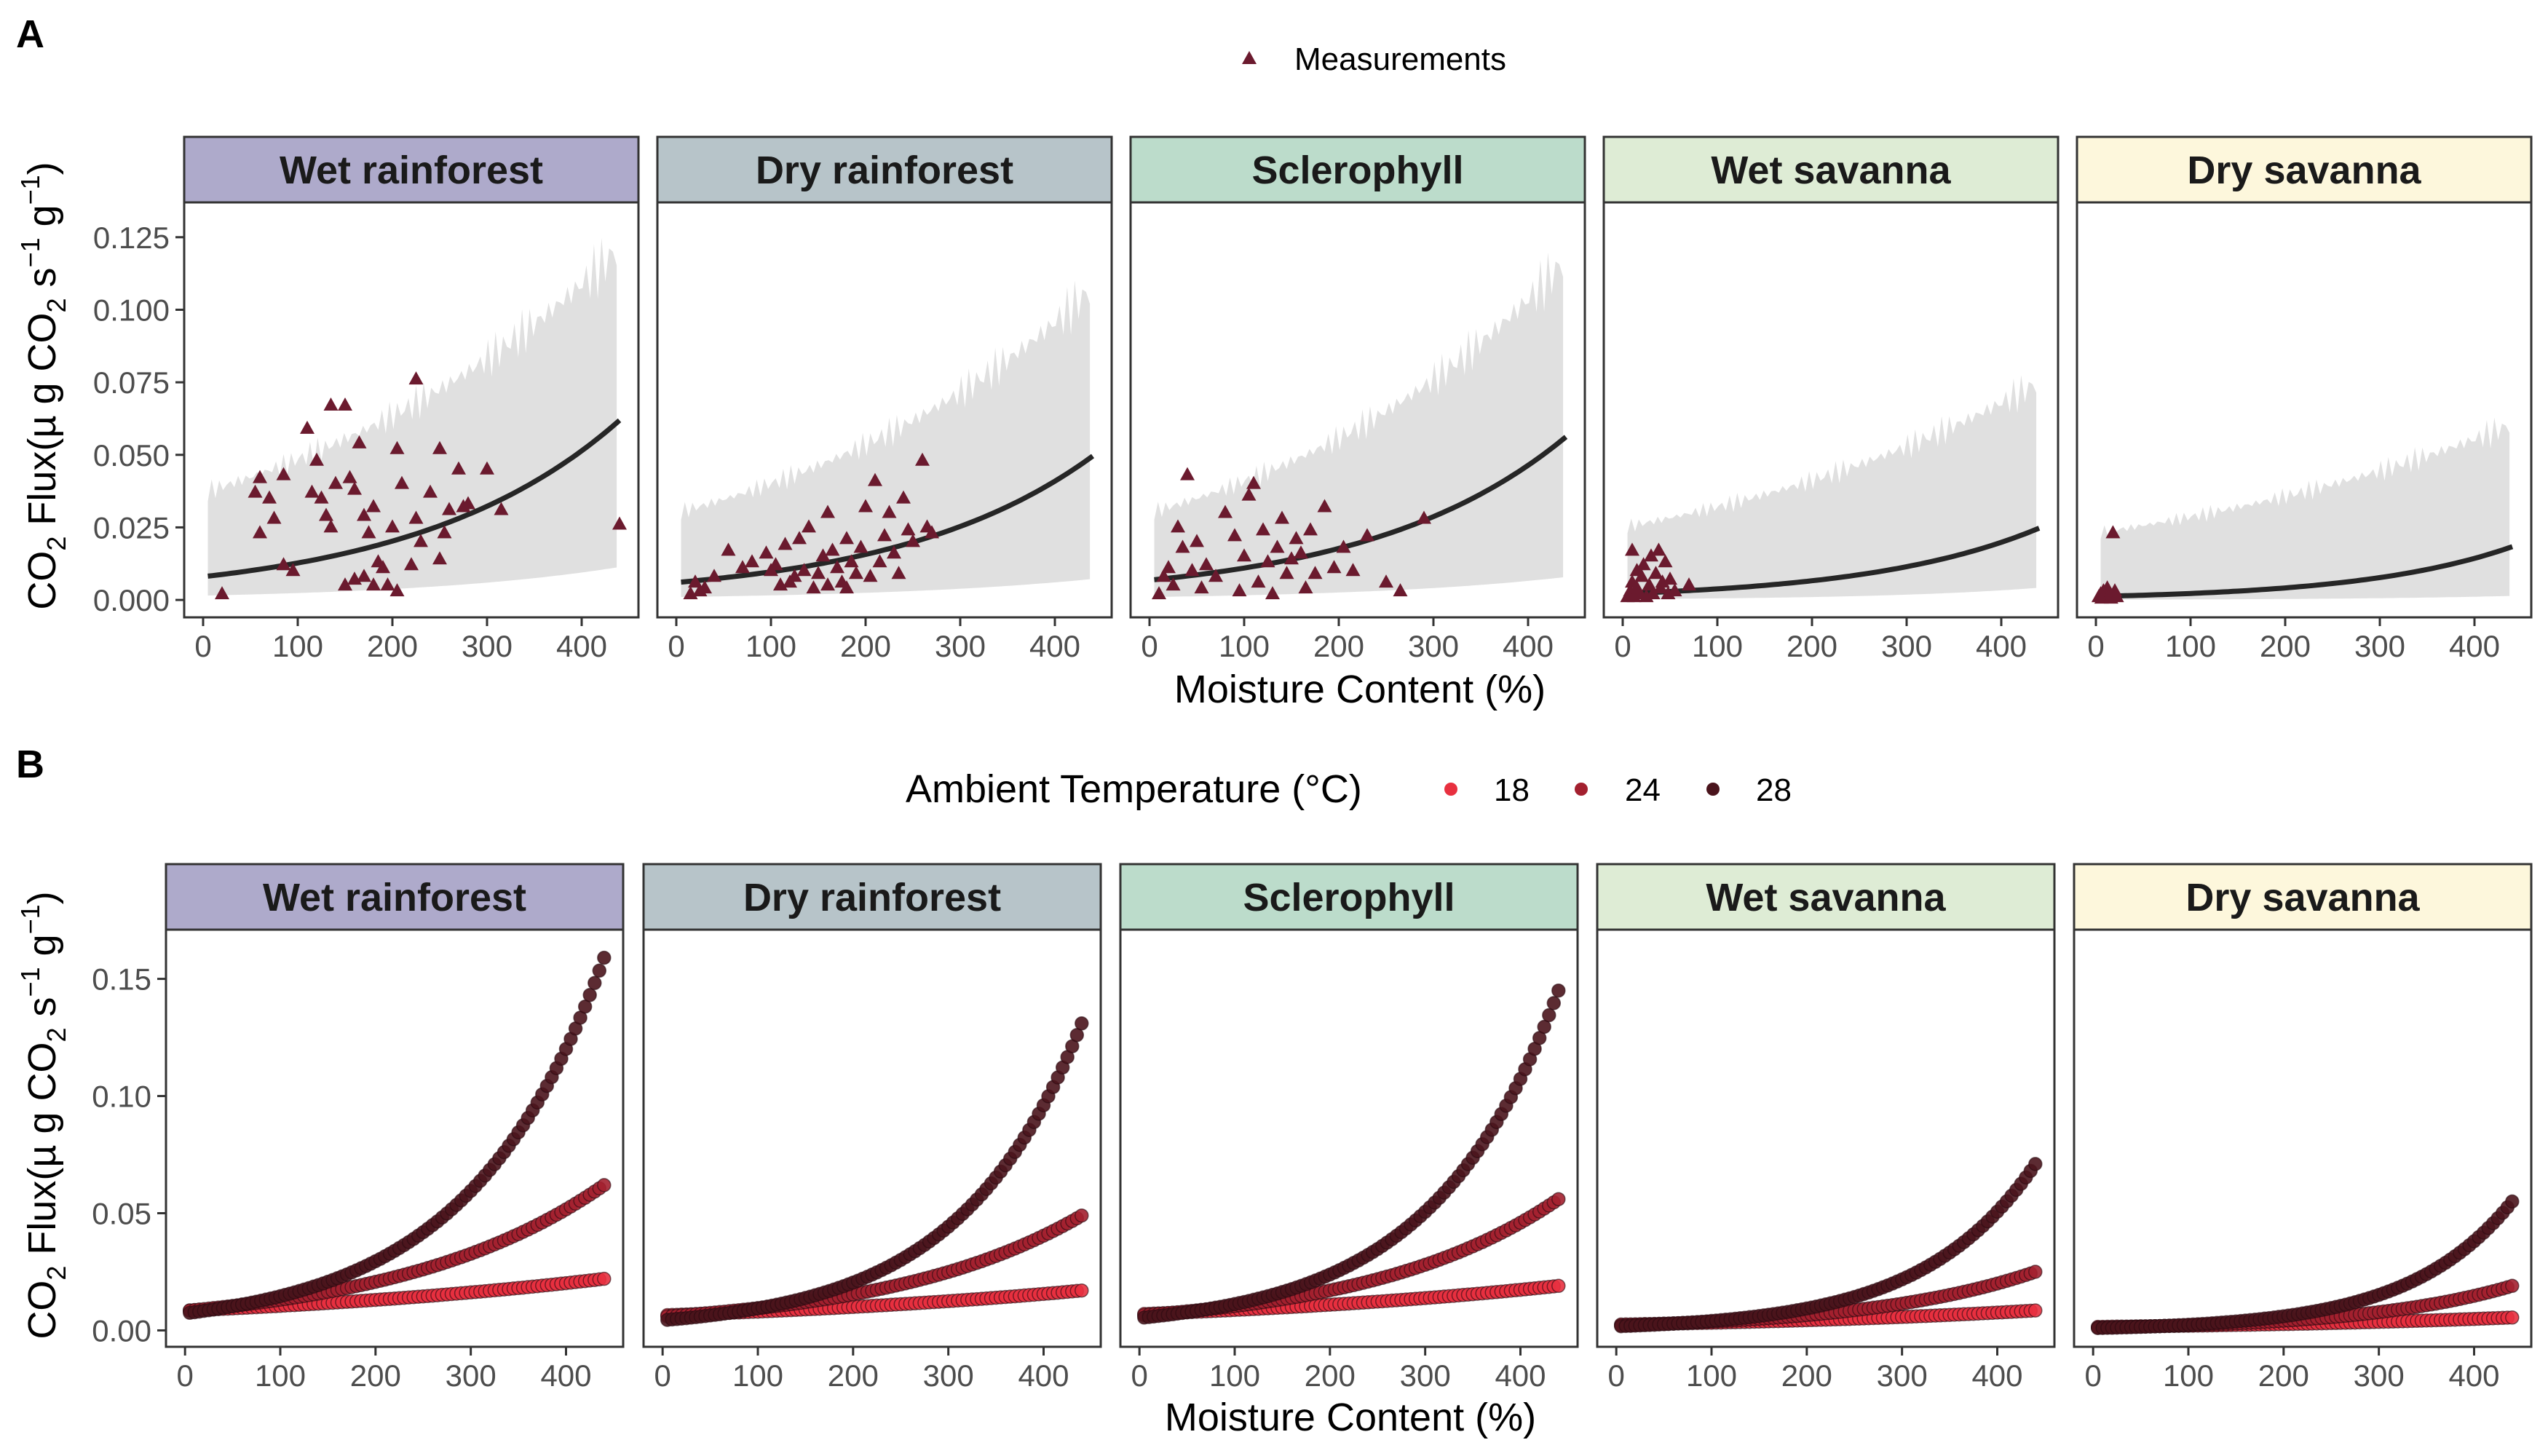 The image size is (2548, 1456). I want to click on legend-b: Ambient Temperature (°C) 18 24 28, so click(1349, 789).